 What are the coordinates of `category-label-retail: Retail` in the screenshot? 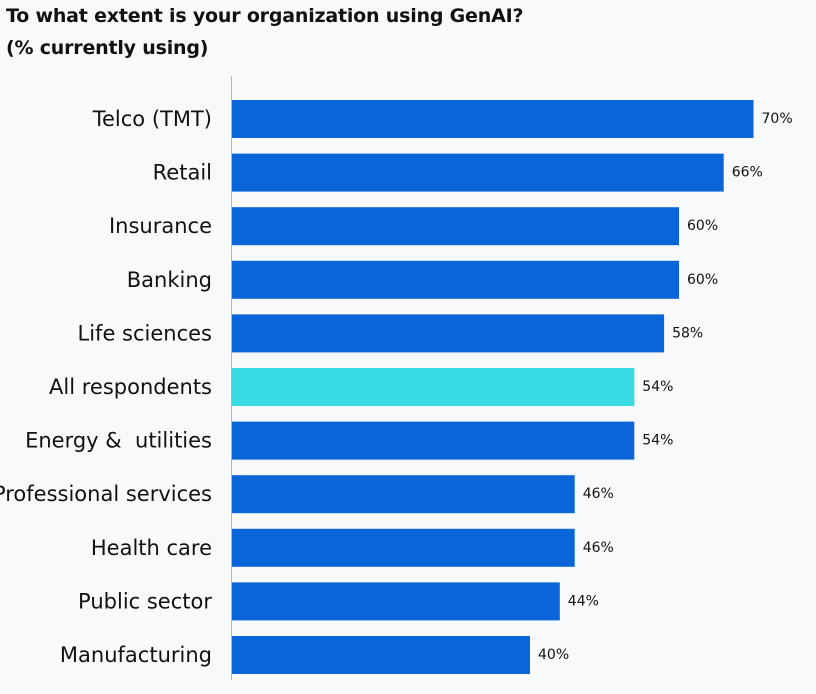 It's located at (182, 173).